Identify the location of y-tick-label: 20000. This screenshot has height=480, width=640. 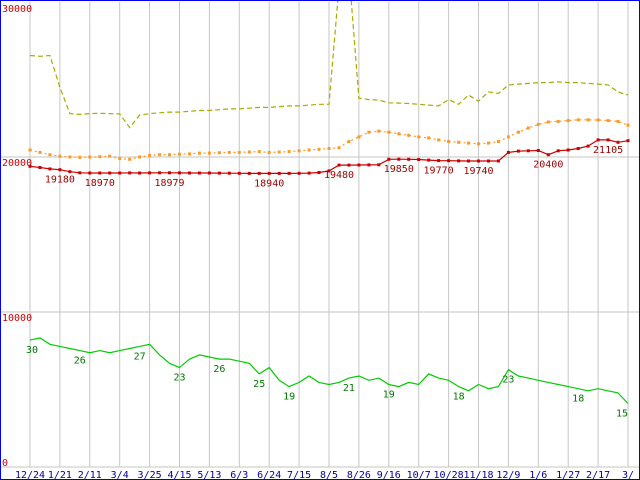
(17, 163).